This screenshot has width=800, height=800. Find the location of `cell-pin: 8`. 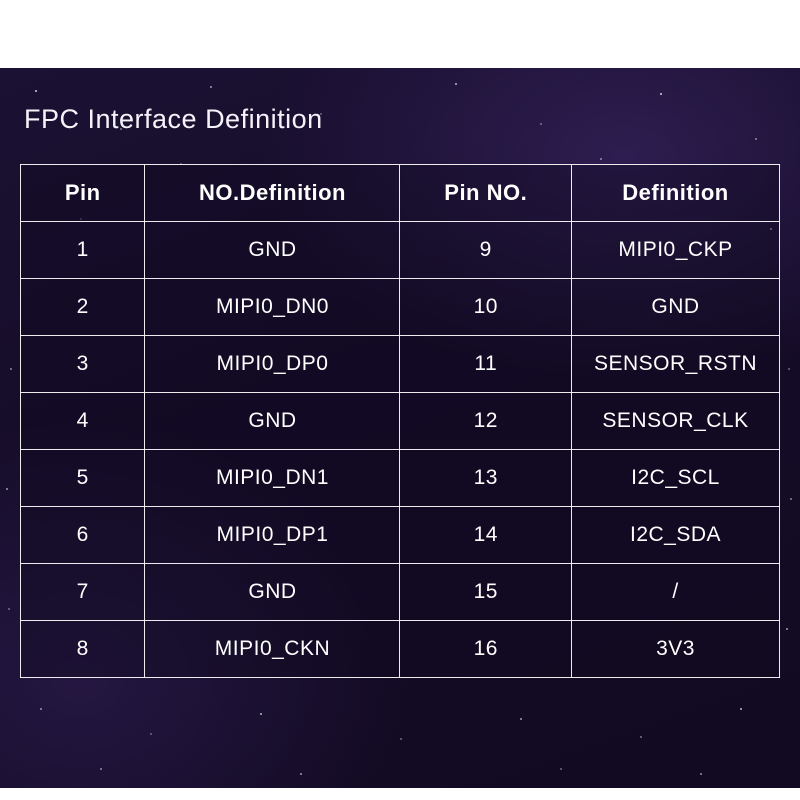

cell-pin: 8 is located at coordinates (82, 649).